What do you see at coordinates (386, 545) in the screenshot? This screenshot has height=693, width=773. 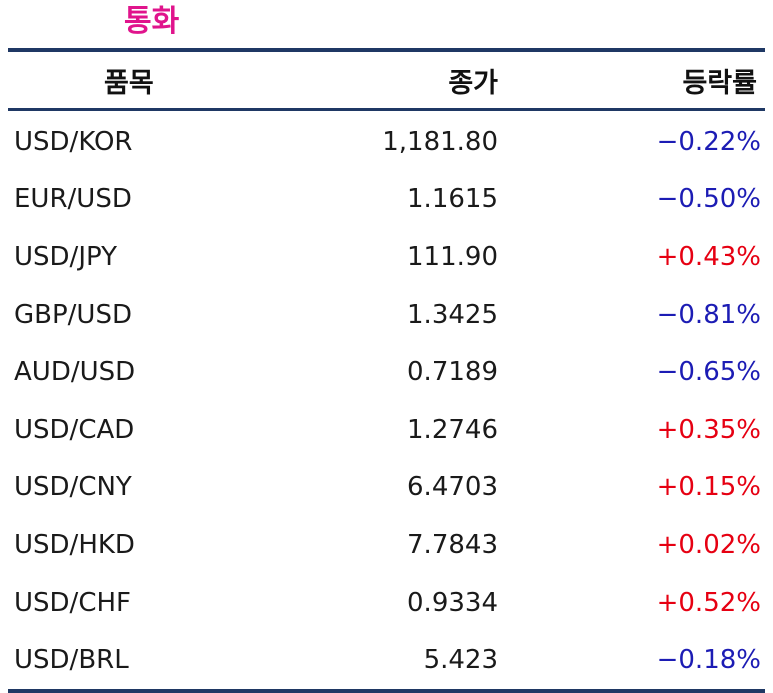 I see `table-row: USD/HKD 7.7843 +0.02%` at bounding box center [386, 545].